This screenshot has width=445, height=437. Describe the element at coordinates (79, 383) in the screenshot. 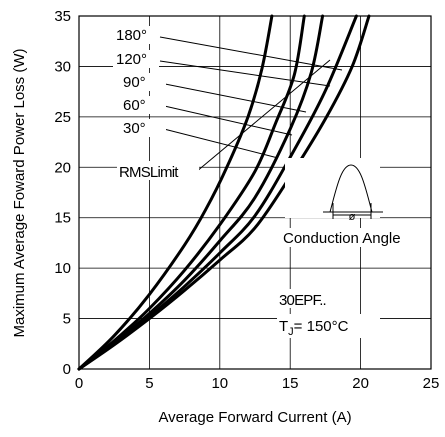

I see `x-tick-label: 0` at that location.